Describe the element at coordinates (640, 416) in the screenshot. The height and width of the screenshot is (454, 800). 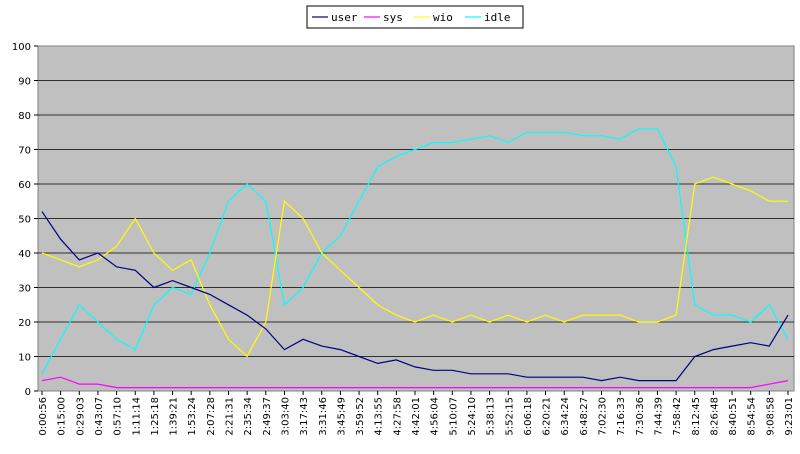
I see `x-tick-label: 7:30:36` at that location.